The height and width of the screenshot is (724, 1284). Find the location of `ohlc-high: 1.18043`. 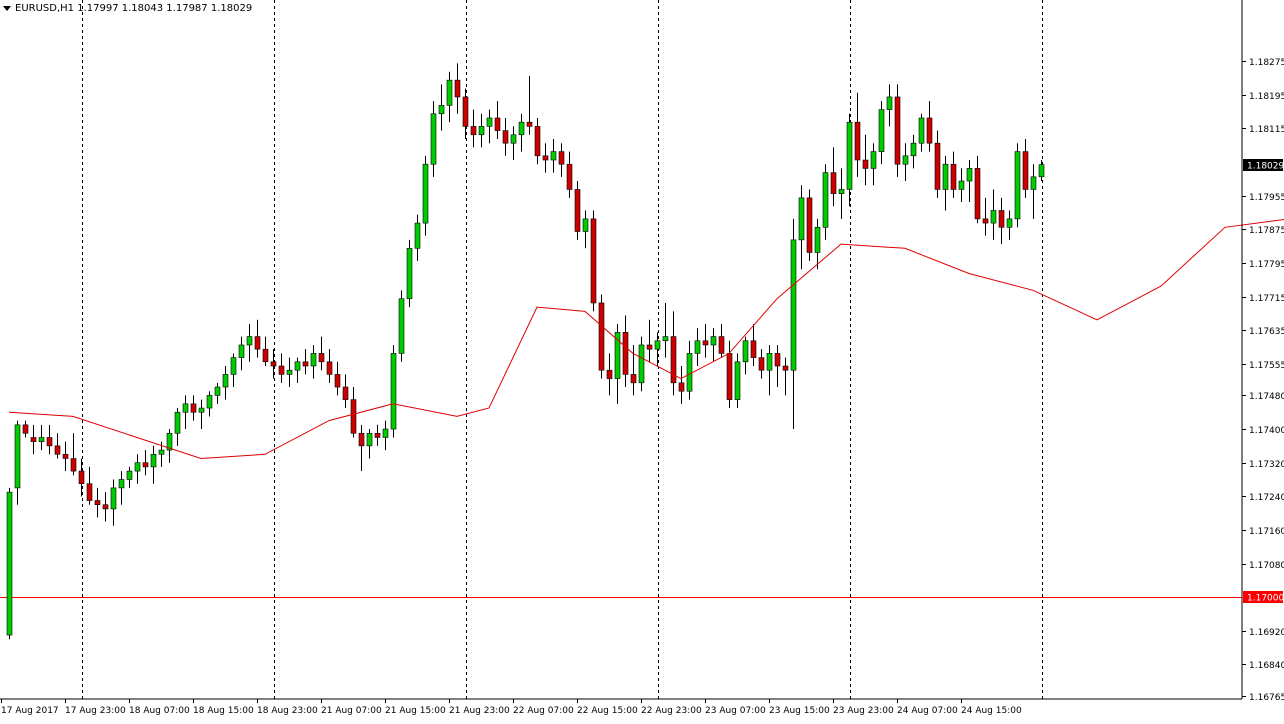

ohlc-high: 1.18043 is located at coordinates (142, 8).